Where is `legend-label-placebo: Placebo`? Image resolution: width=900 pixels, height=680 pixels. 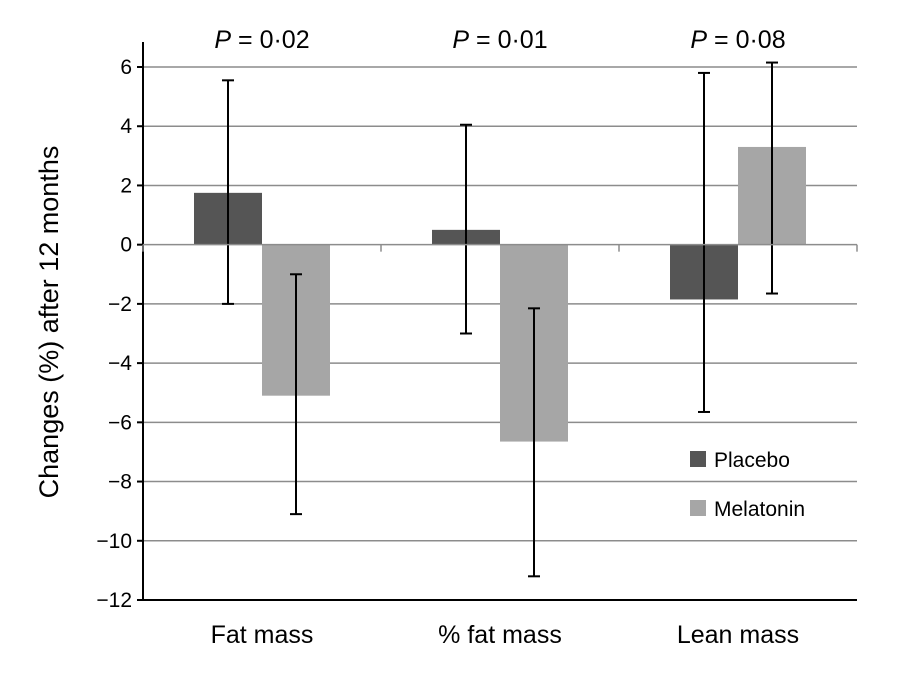
legend-label-placebo: Placebo is located at coordinates (752, 460).